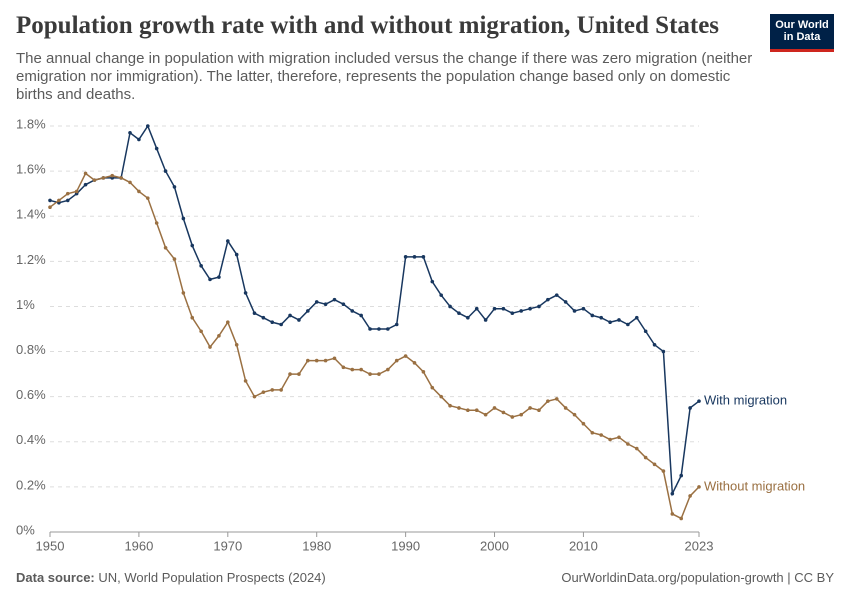  Describe the element at coordinates (802, 37) in the screenshot. I see `logo-line: in Data` at that location.